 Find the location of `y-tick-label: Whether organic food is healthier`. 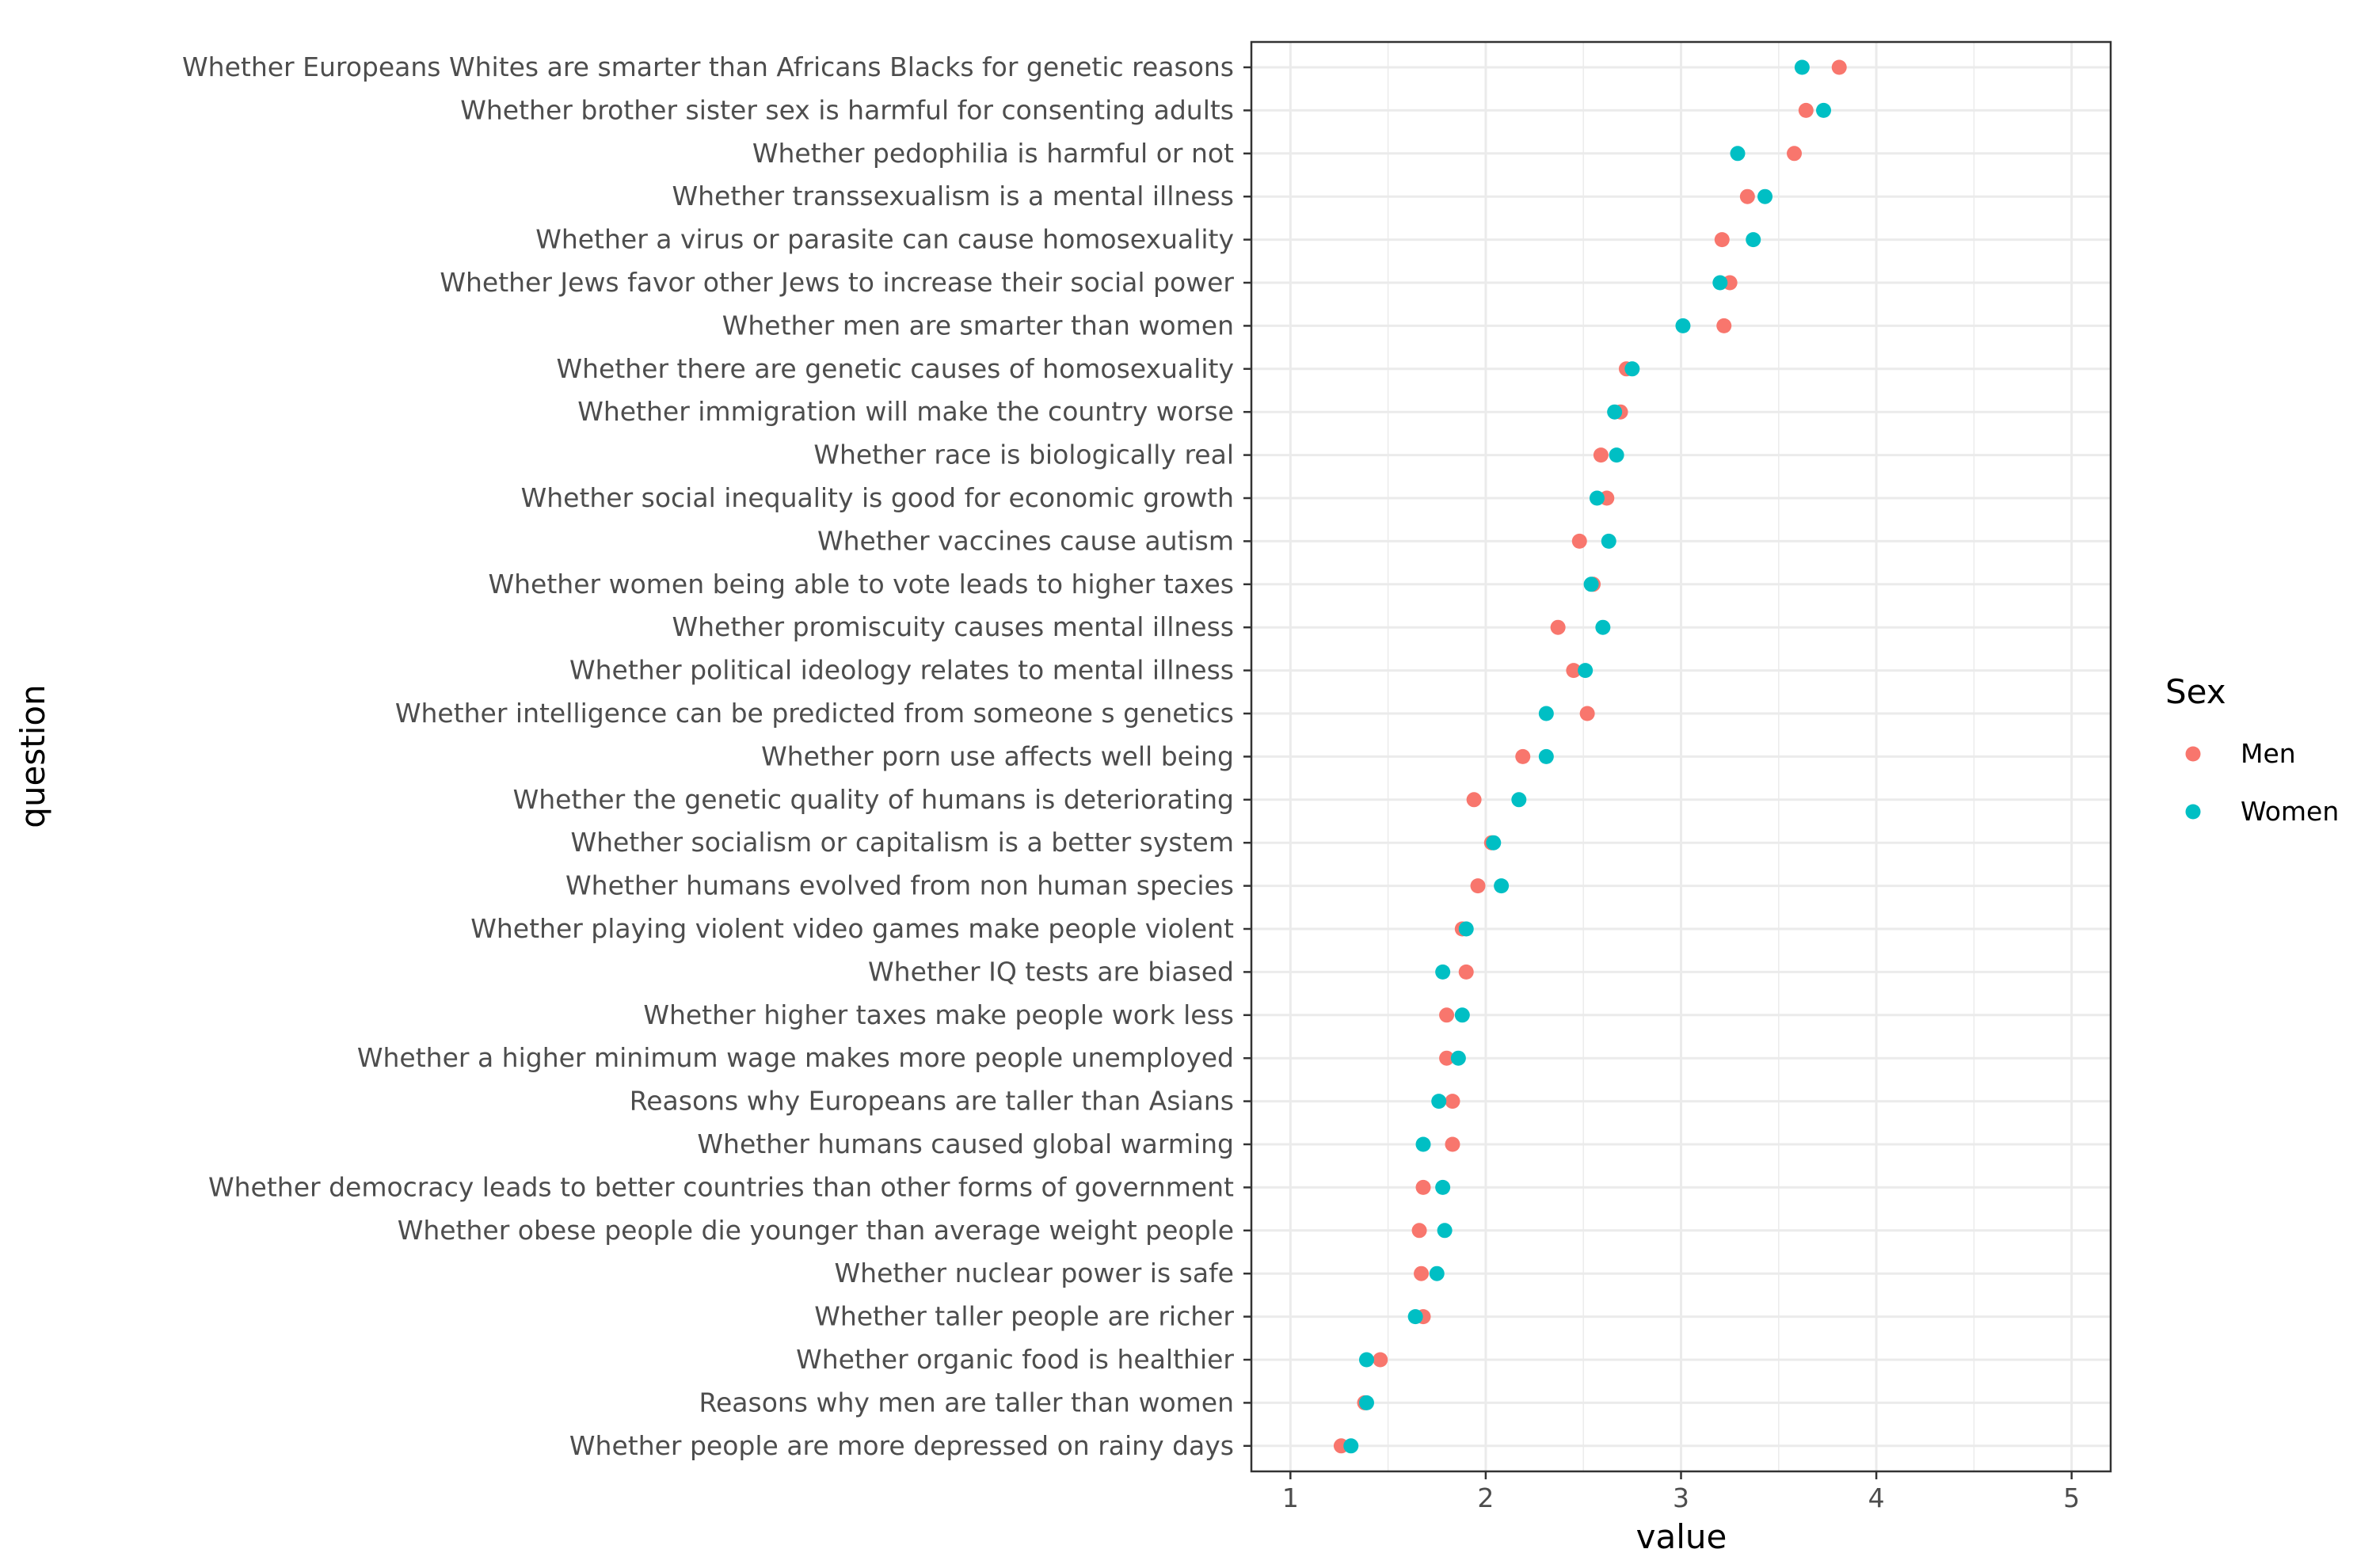

y-tick-label: Whether organic food is healthier is located at coordinates (1015, 1359).